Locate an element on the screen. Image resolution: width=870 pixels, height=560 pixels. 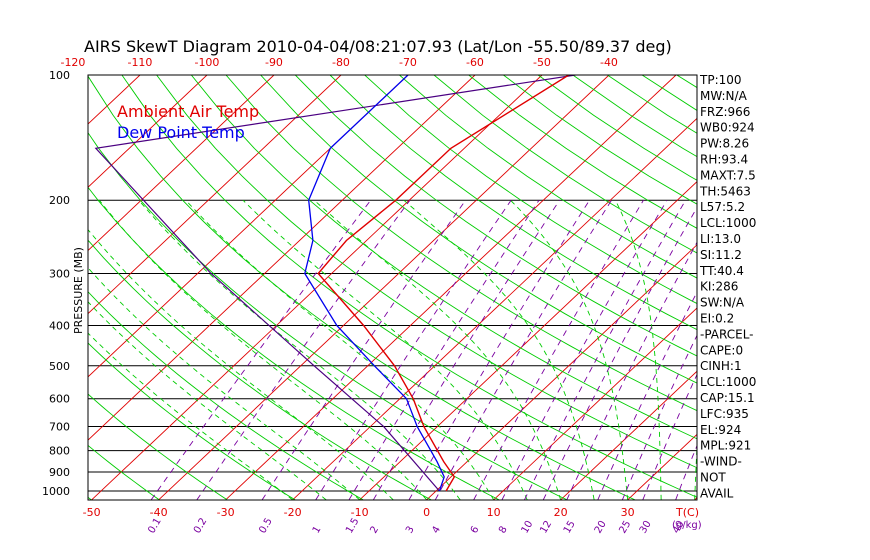
bottom-temp-tick-label: -50 is located at coordinates (92, 512).